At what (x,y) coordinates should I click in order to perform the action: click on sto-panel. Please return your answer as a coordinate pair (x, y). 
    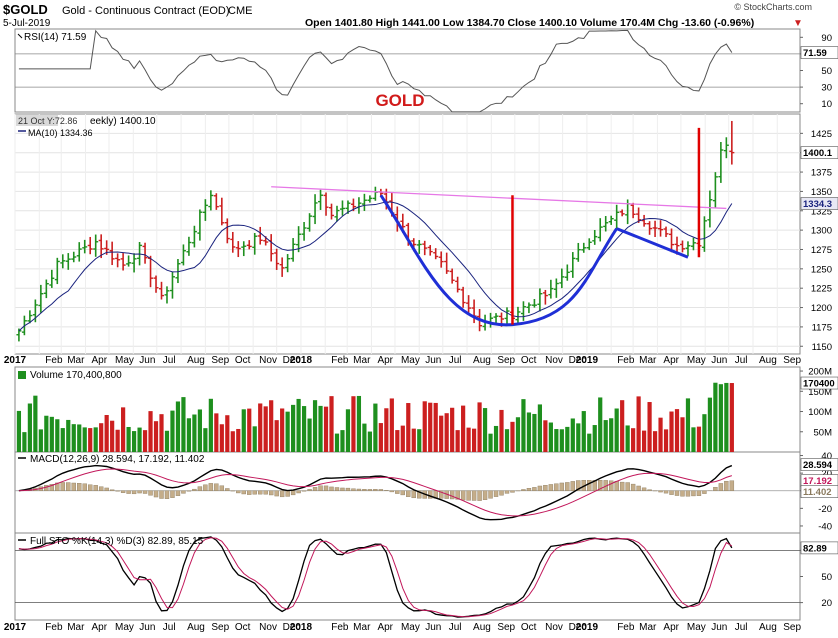
    Looking at the image, I should click on (407, 577).